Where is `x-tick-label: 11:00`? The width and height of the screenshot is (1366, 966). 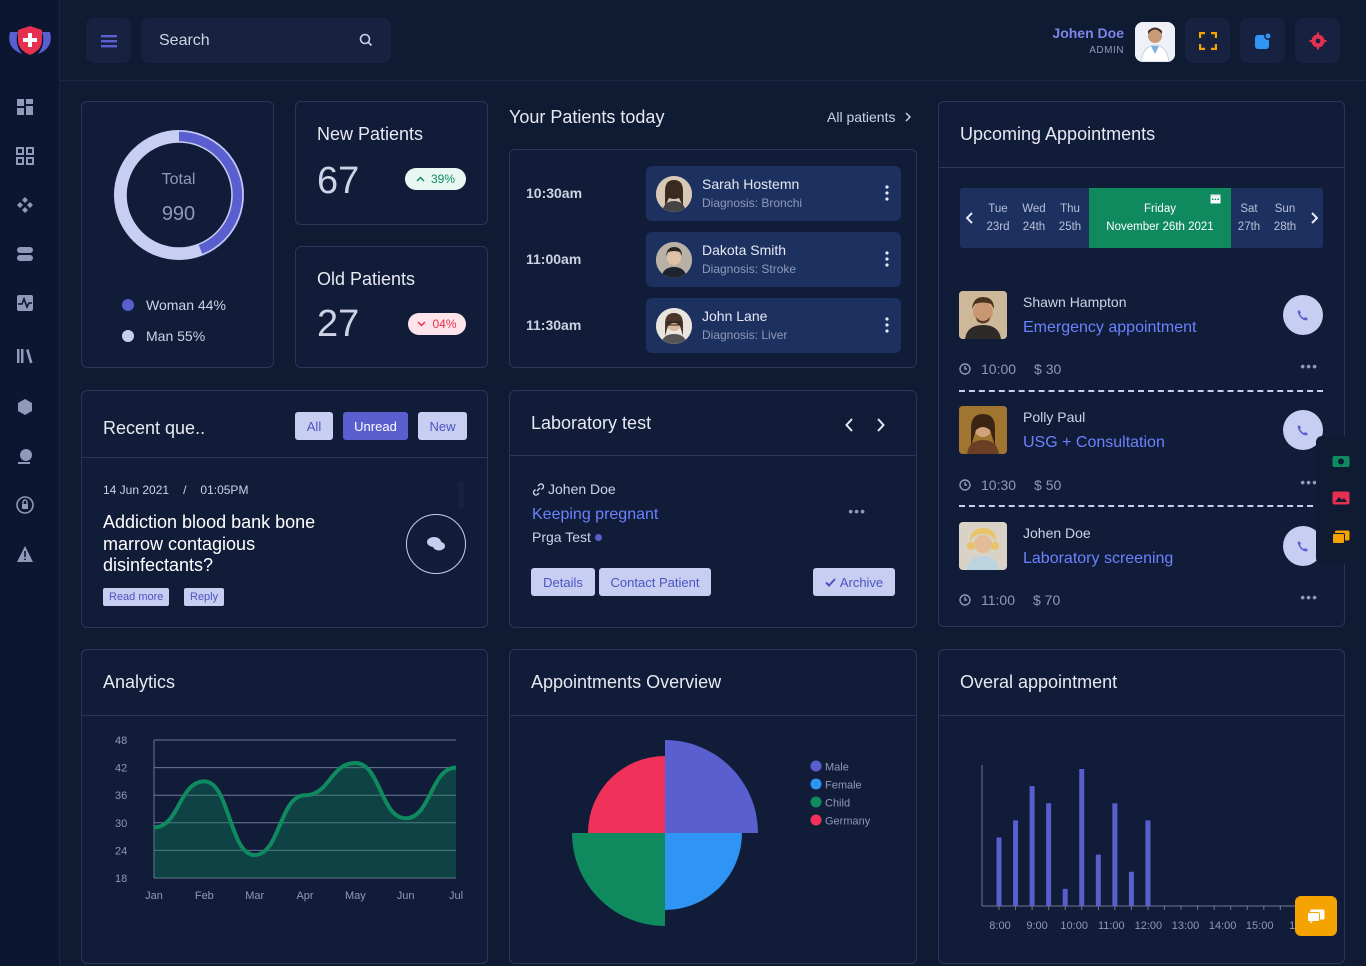 x-tick-label: 11:00 is located at coordinates (1111, 926).